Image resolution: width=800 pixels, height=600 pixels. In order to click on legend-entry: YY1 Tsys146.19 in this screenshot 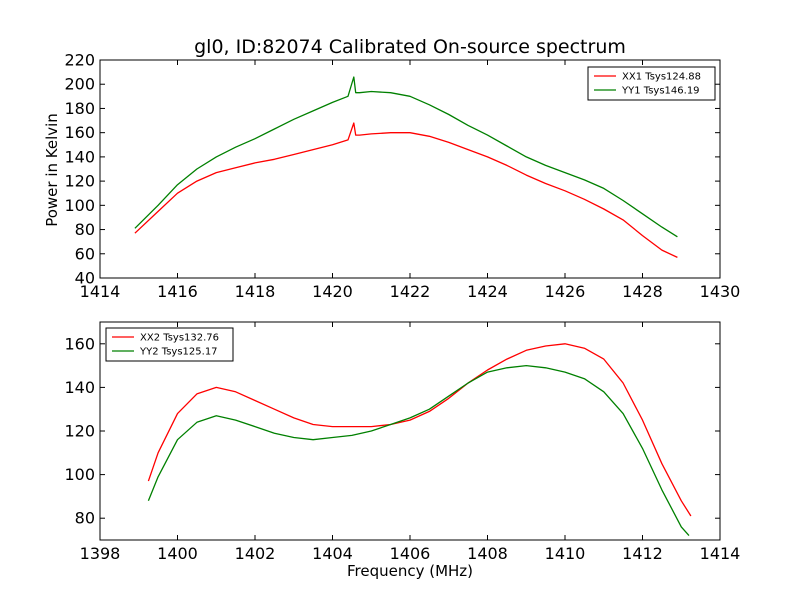, I will do `click(660, 91)`.